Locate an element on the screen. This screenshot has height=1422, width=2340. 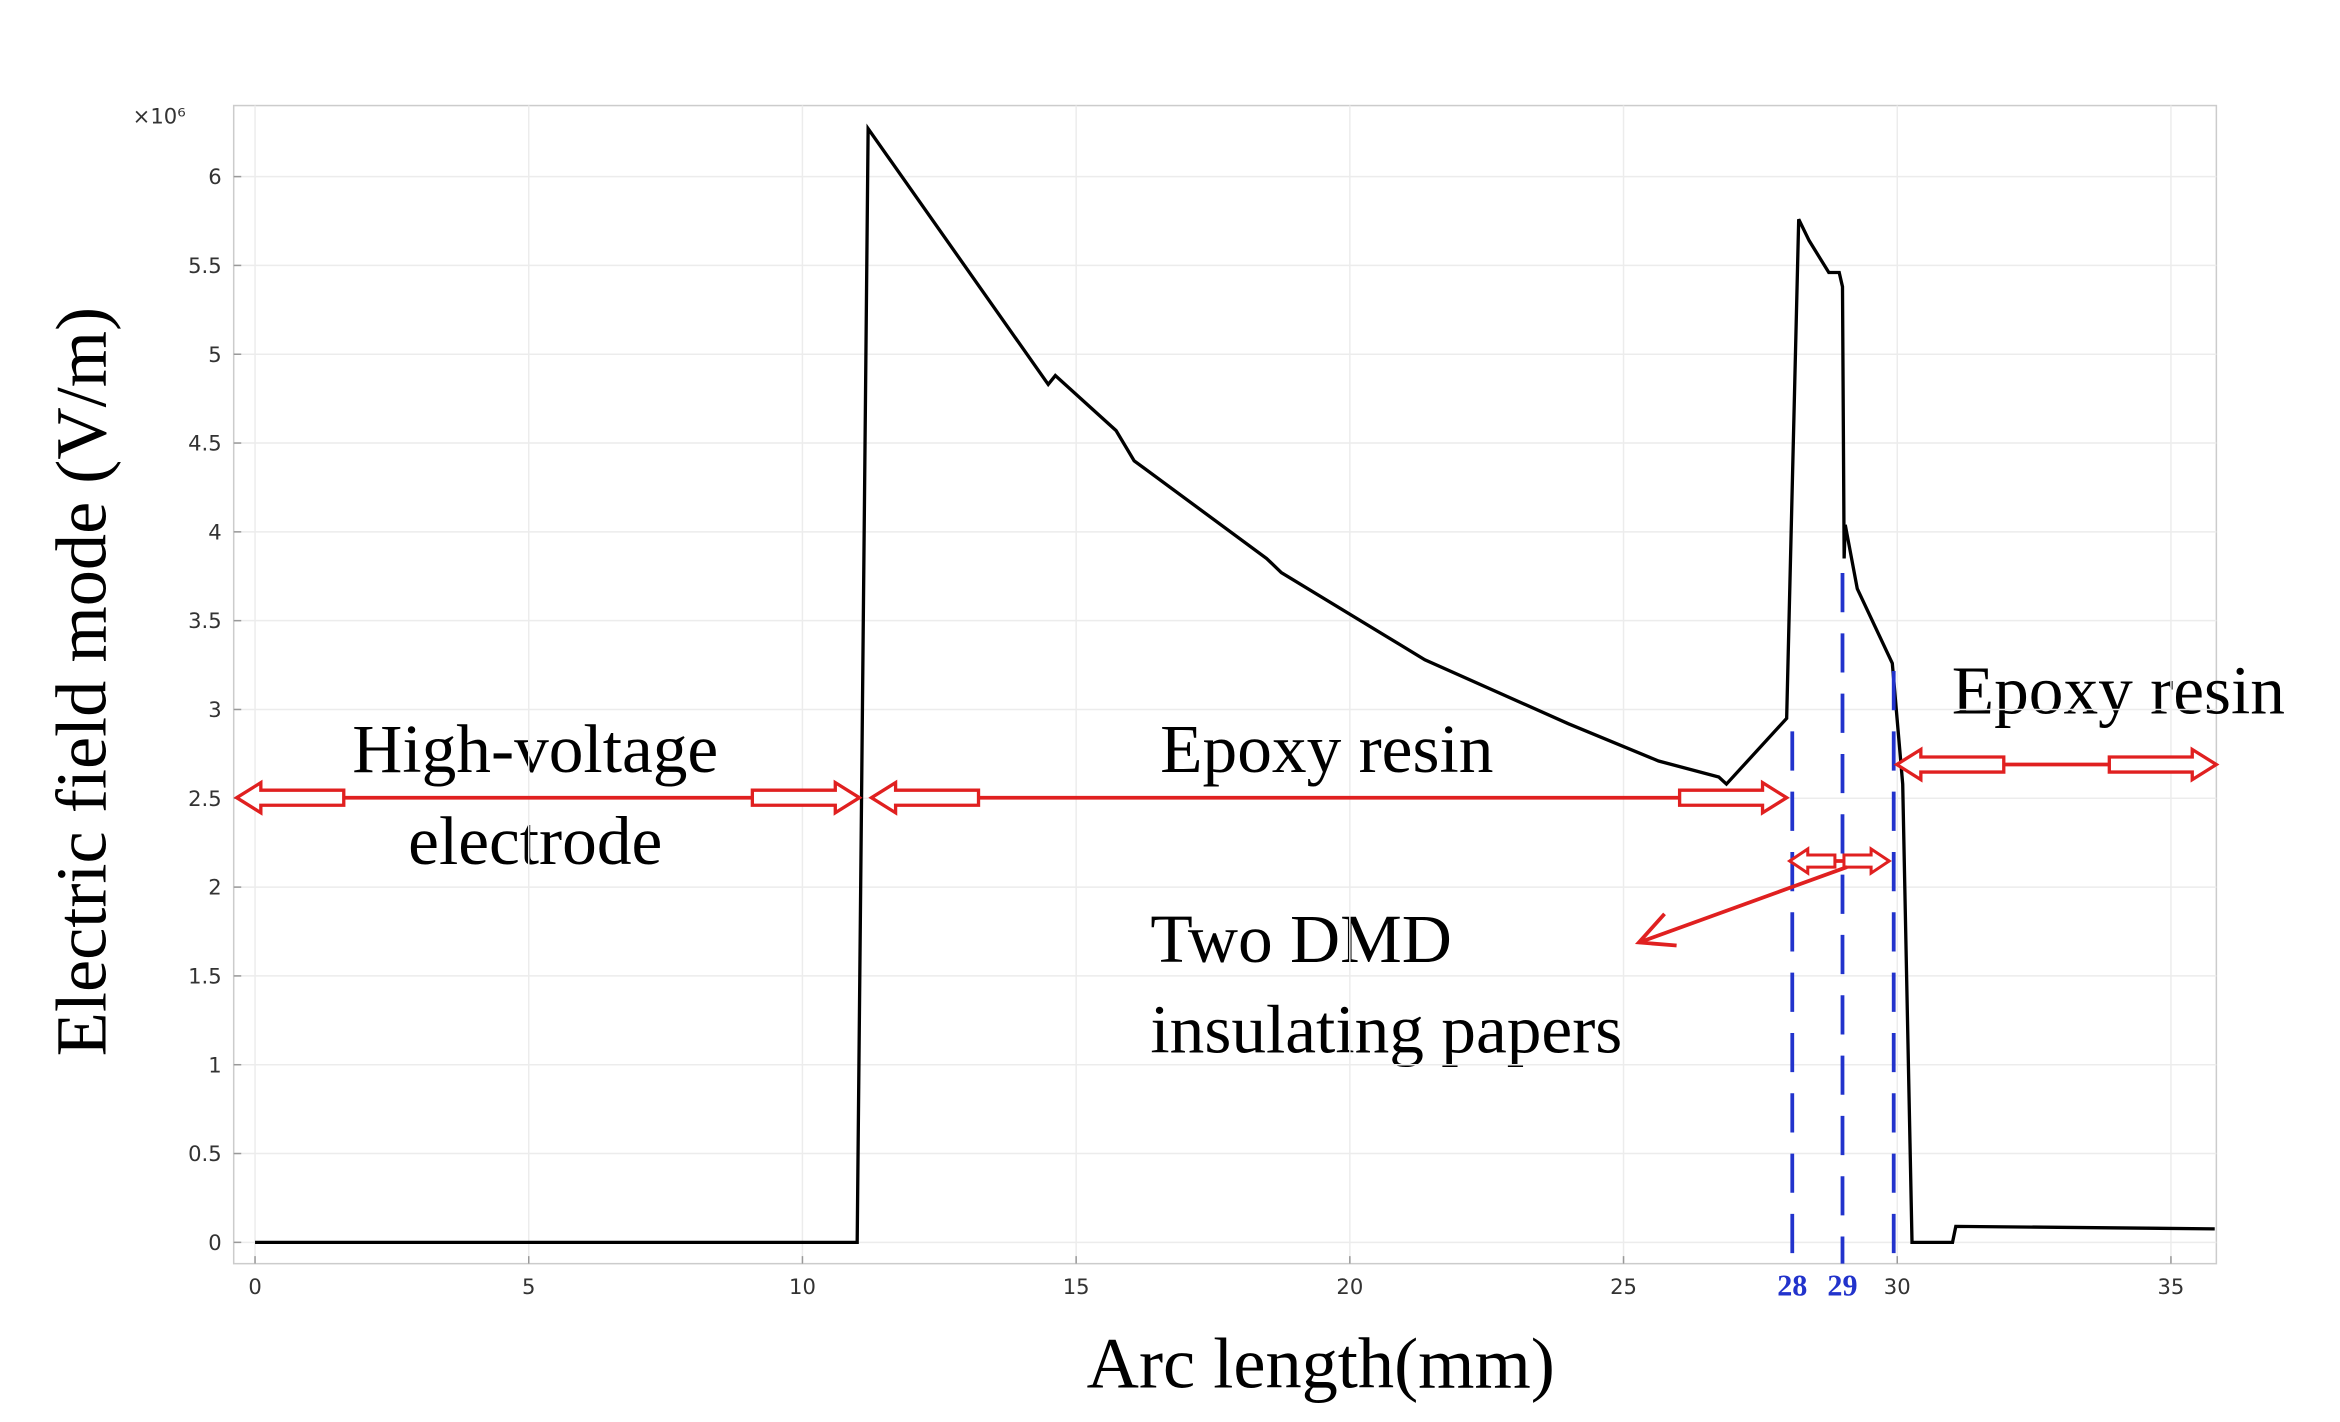
y-tick-label: 1.5 is located at coordinates (205, 975).